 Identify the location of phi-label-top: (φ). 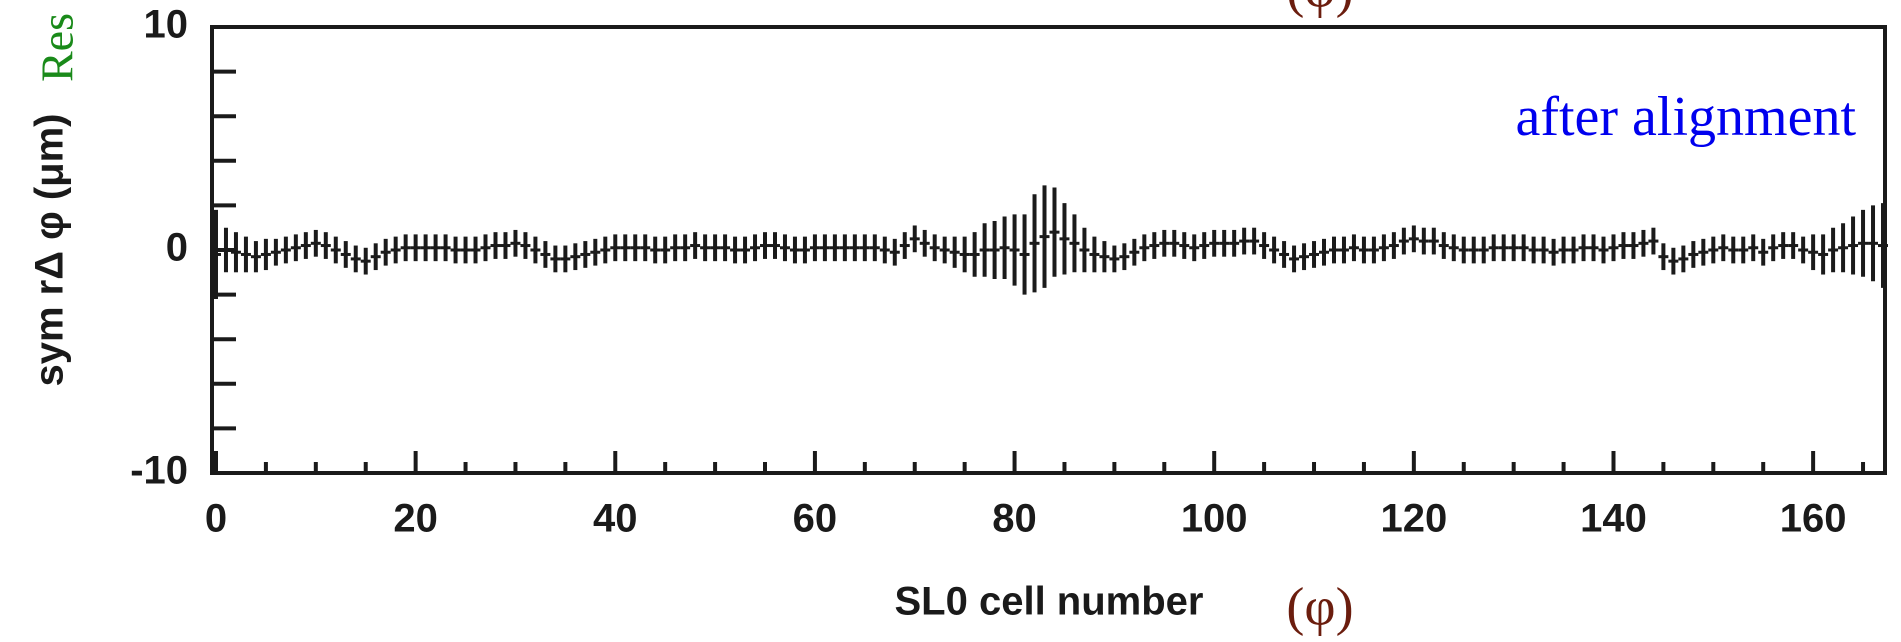
(1319, 9).